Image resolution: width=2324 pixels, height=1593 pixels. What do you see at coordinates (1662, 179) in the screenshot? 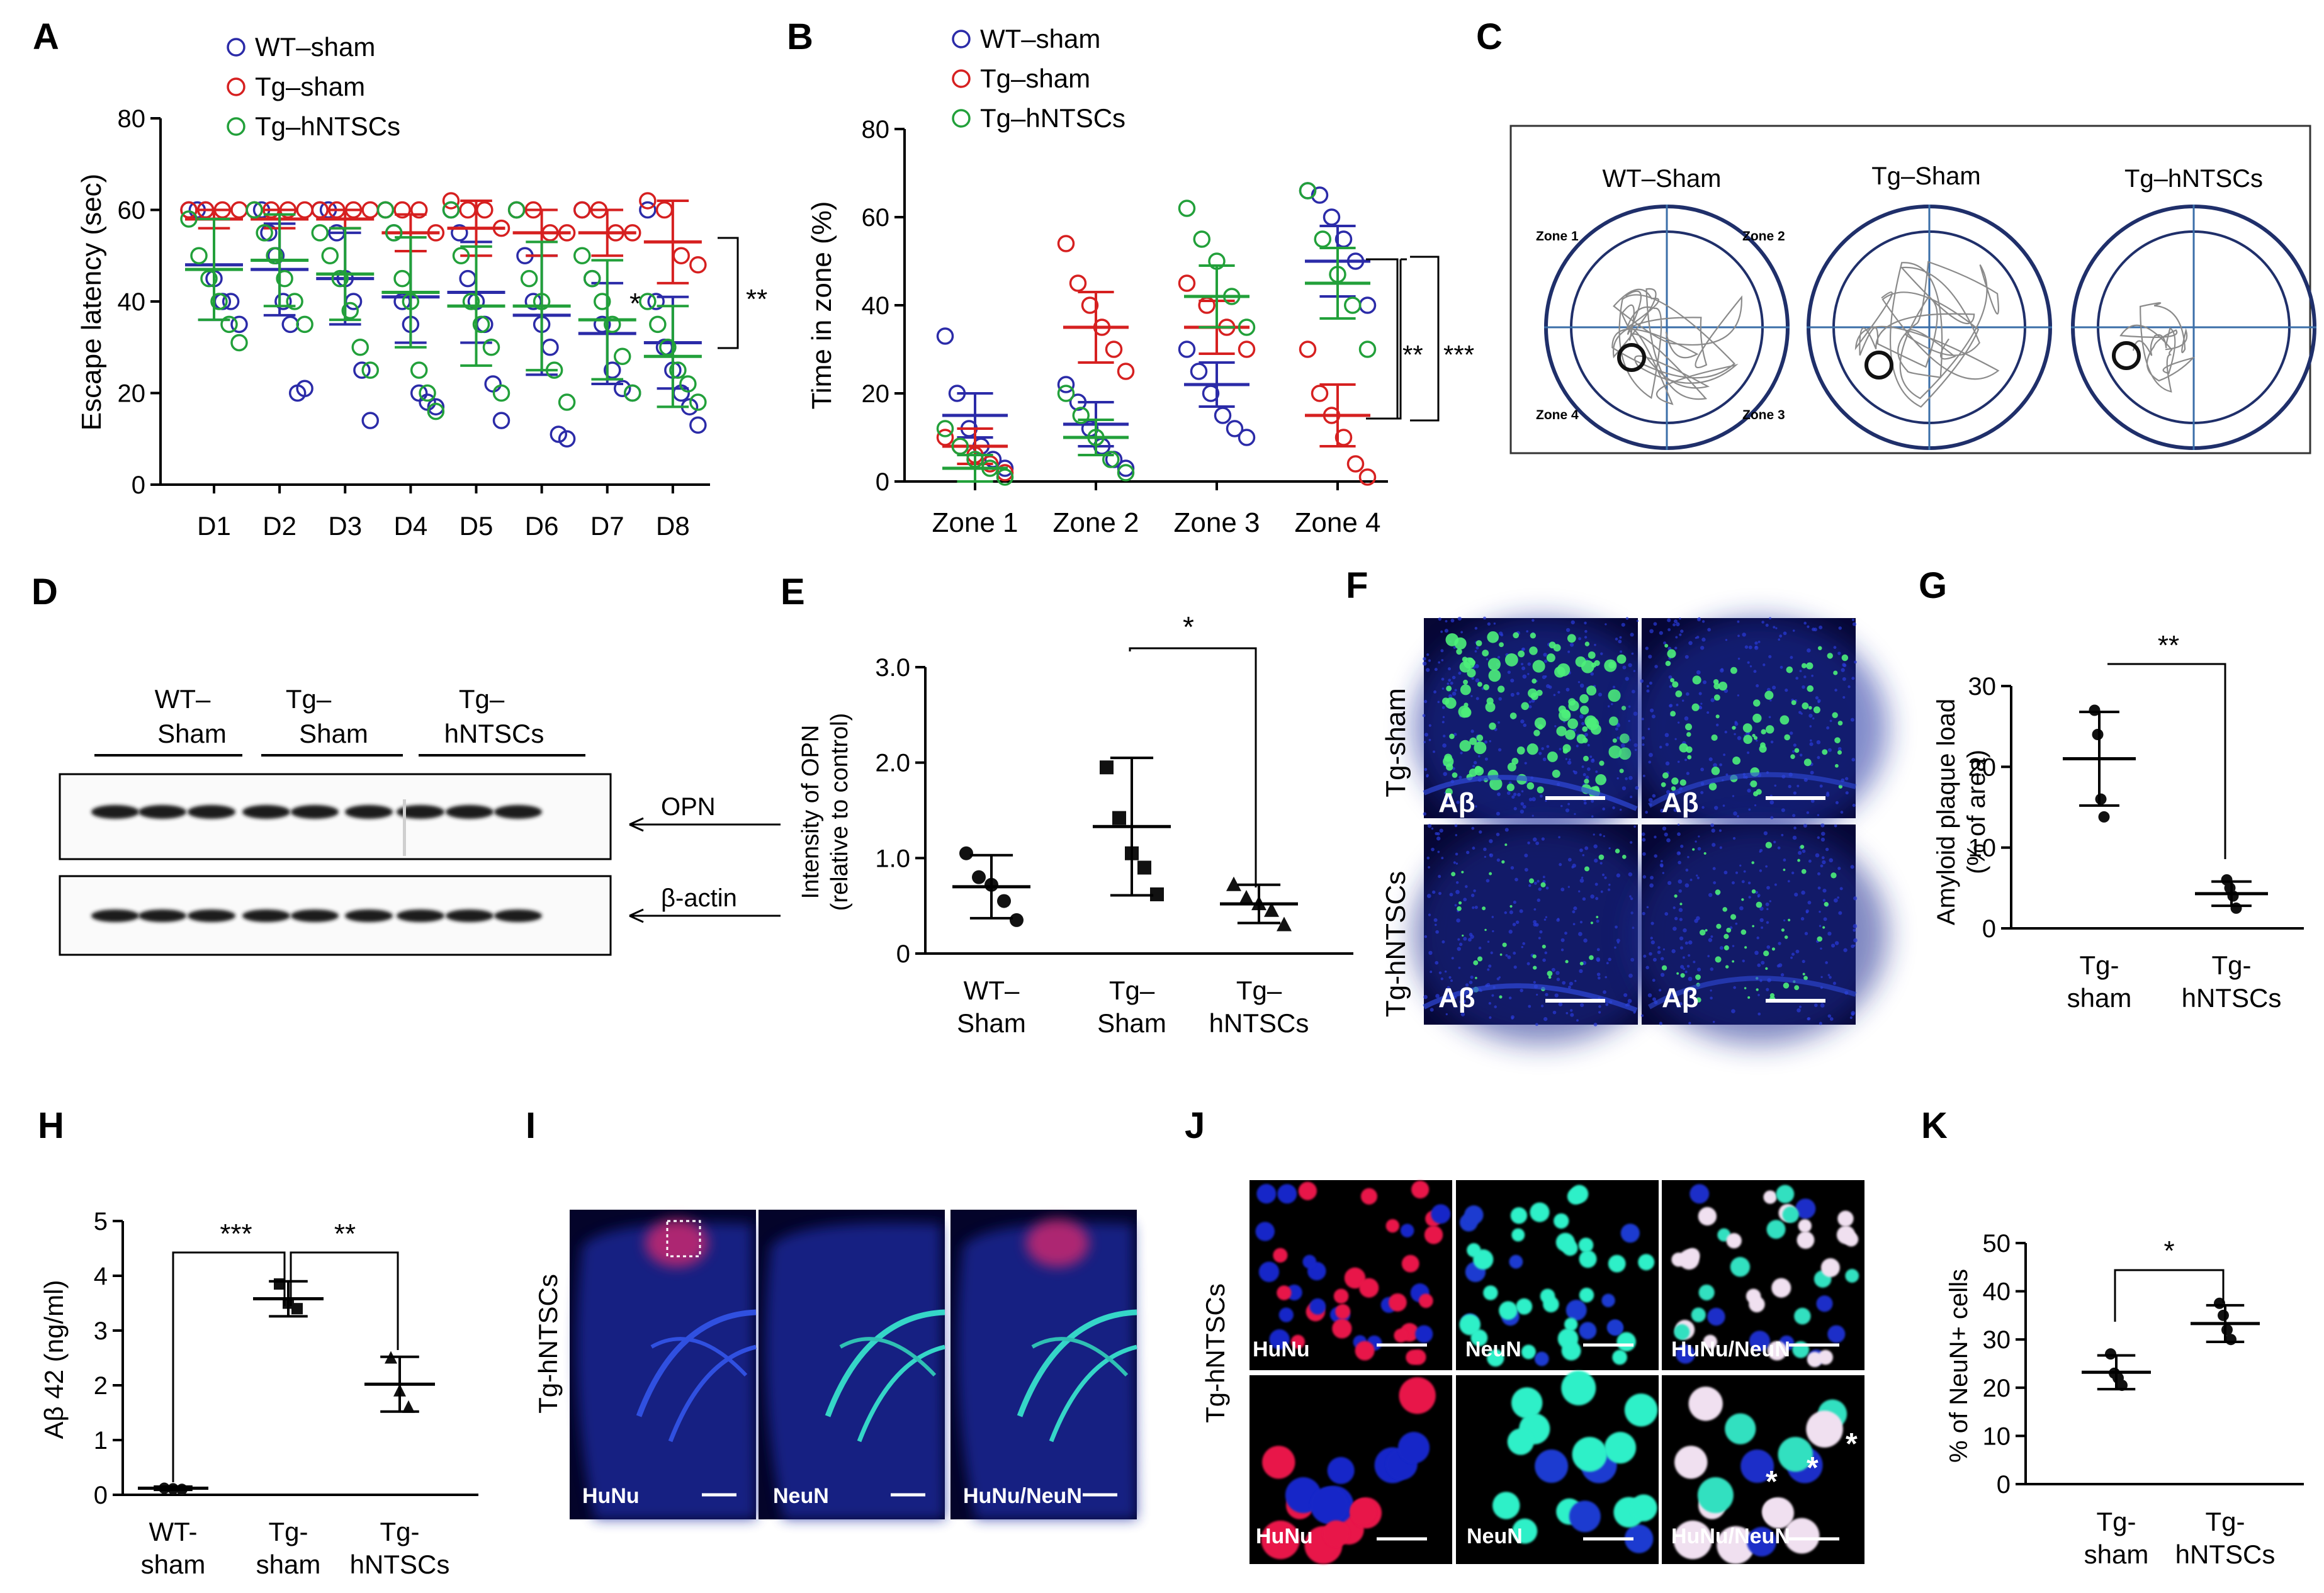
I see `c-title-wt-sham: WT–Sham` at bounding box center [1662, 179].